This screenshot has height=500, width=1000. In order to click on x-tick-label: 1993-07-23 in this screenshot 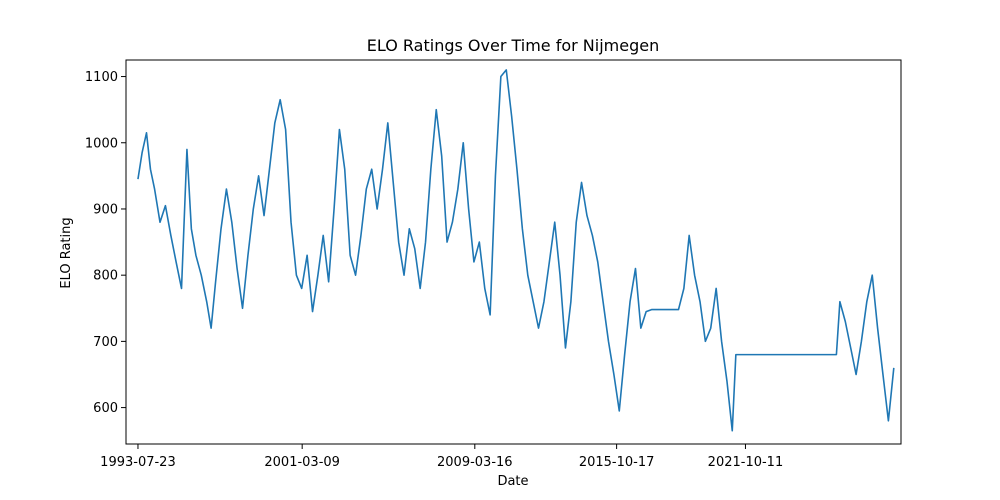, I will do `click(138, 462)`.